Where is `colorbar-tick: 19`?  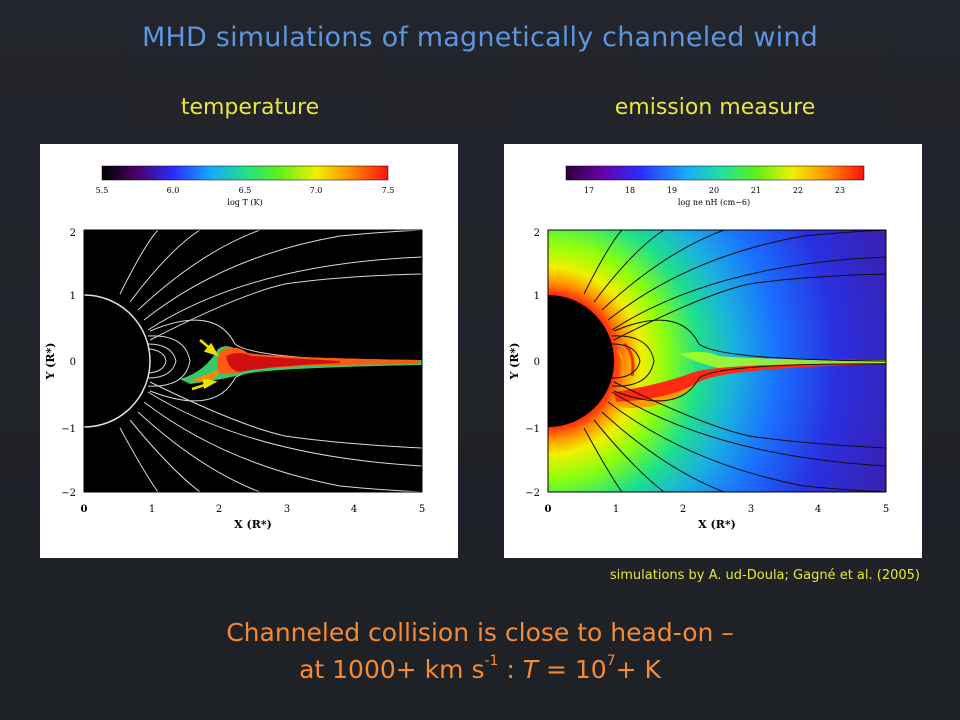 colorbar-tick: 19 is located at coordinates (672, 190).